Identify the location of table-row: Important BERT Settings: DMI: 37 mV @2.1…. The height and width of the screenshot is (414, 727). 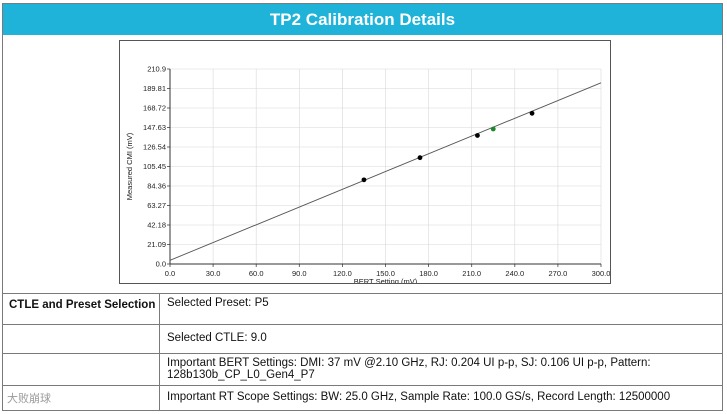
(362, 369).